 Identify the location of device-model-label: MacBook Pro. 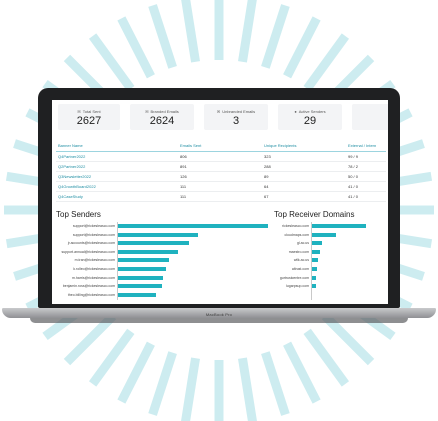
(219, 314).